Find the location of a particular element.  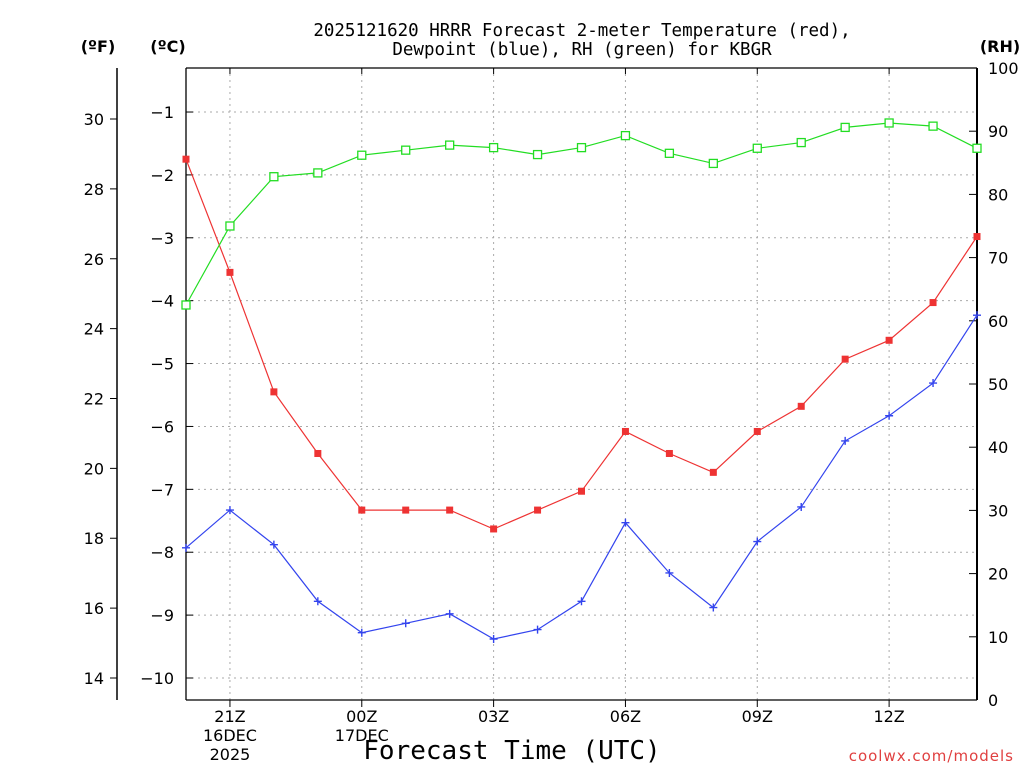

fahrenheit-tick-label: 16 is located at coordinates (94, 608).